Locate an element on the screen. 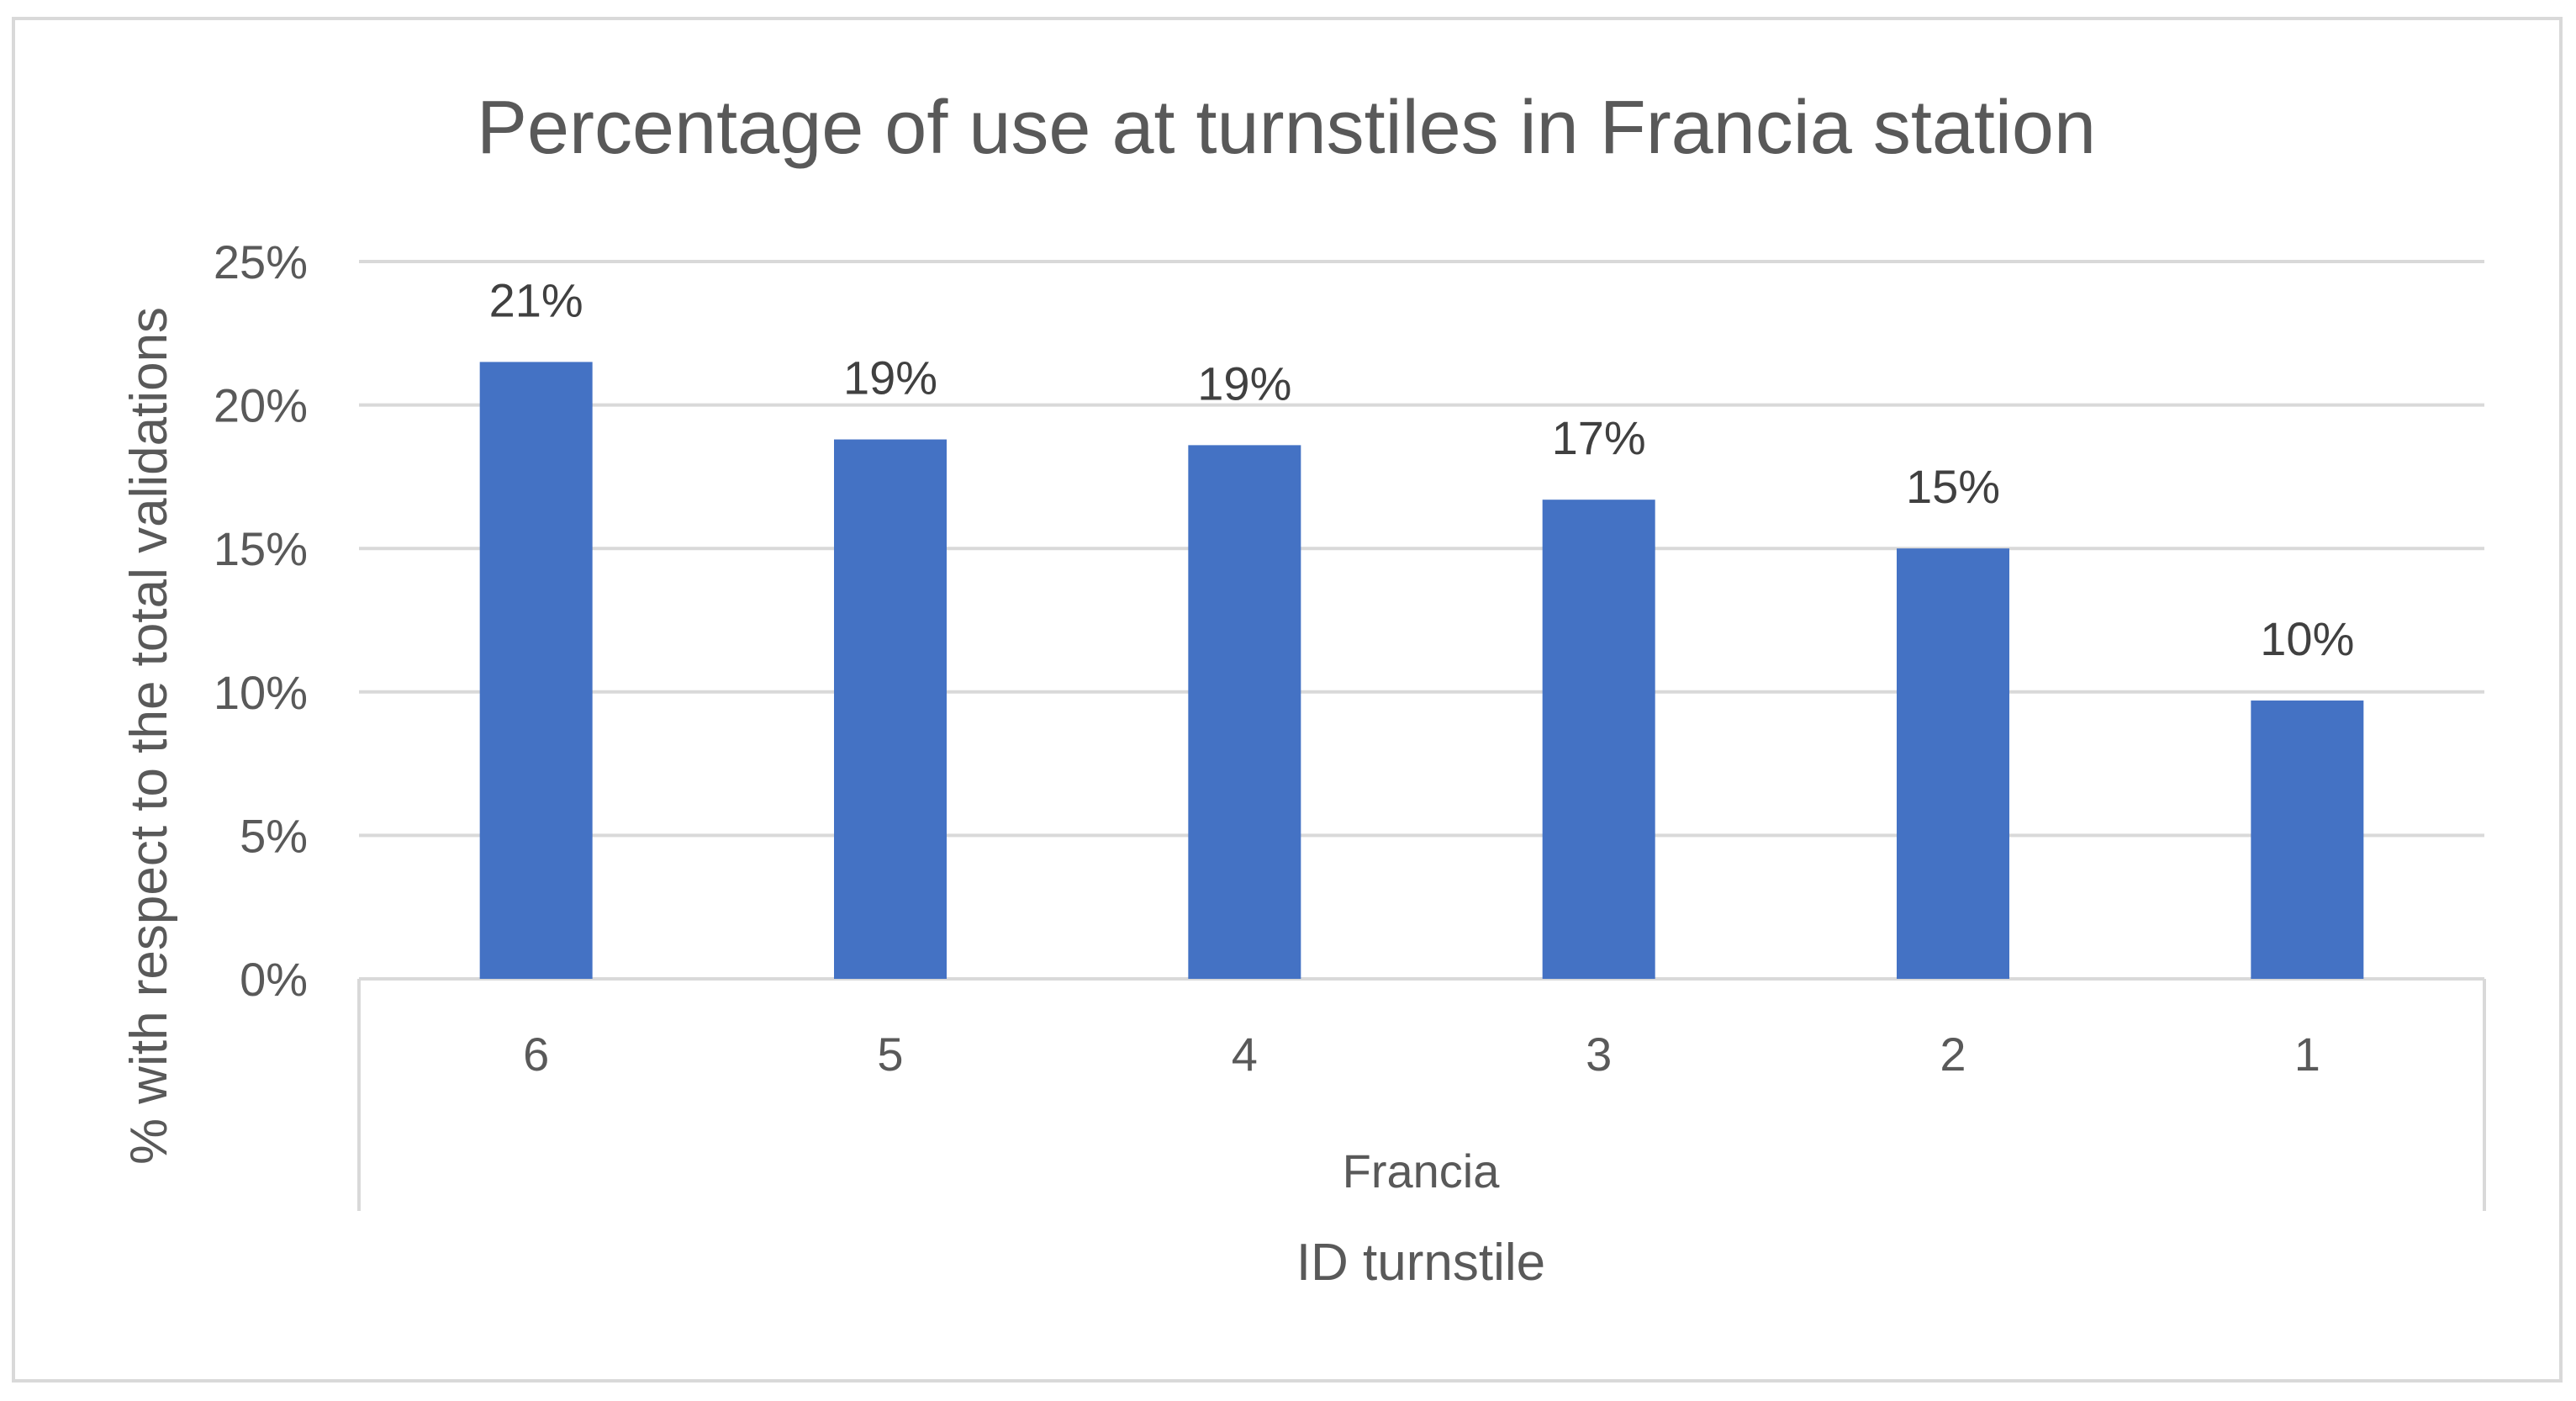 This screenshot has width=2576, height=1401. x-tick-label: 3 is located at coordinates (1599, 1054).